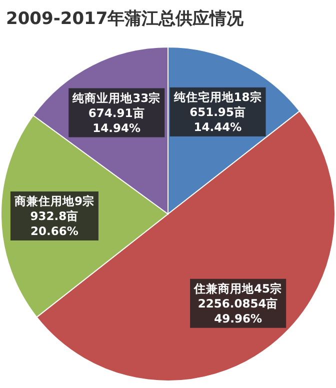 The height and width of the screenshot is (388, 336). What do you see at coordinates (238, 311) in the screenshot?
I see `data-label: 2256.0854亩 49.96%` at bounding box center [238, 311].